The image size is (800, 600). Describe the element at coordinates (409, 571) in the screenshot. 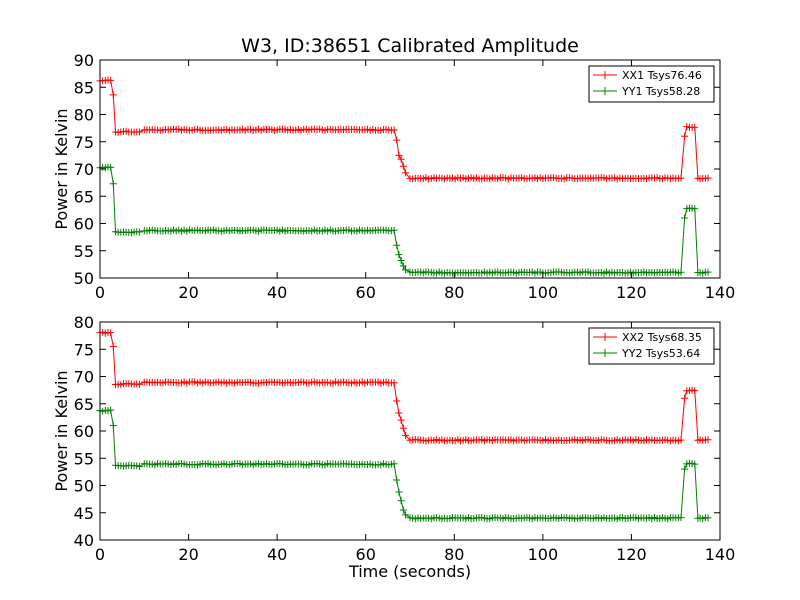

I see `x-axis-label: Time (seconds)` at that location.